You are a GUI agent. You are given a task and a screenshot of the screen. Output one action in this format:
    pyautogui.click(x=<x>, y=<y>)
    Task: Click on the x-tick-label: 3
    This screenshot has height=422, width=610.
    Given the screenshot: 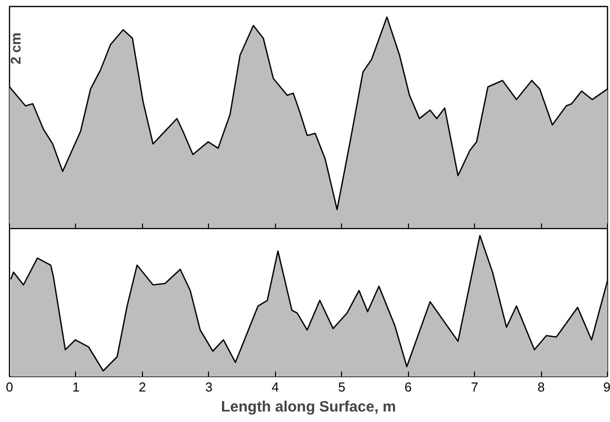 What is the action you would take?
    pyautogui.click(x=208, y=387)
    